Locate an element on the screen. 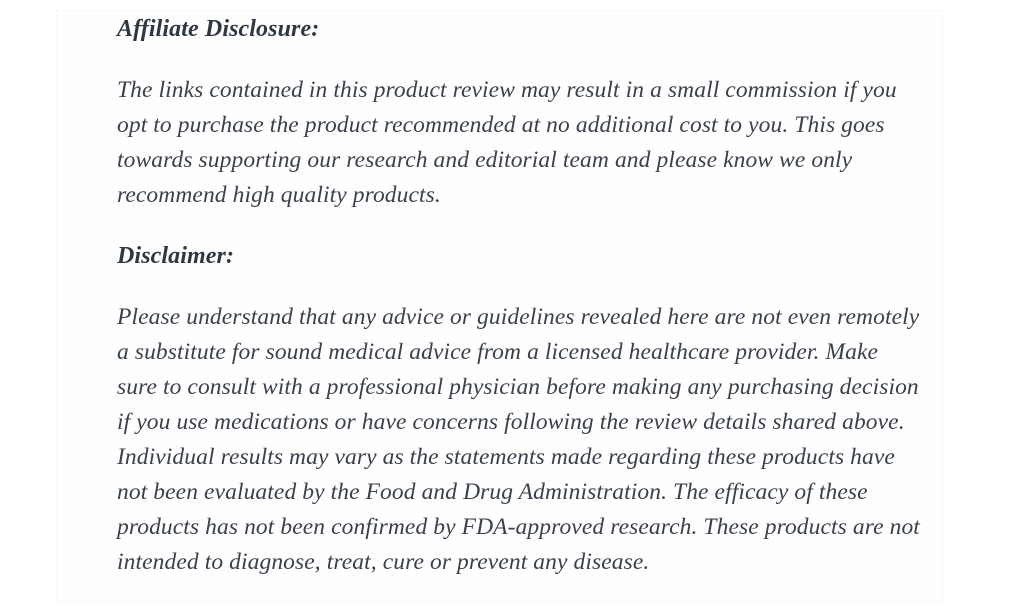  affiliate-disclosure-heading: Affiliate Disclosure: is located at coordinates (218, 29).